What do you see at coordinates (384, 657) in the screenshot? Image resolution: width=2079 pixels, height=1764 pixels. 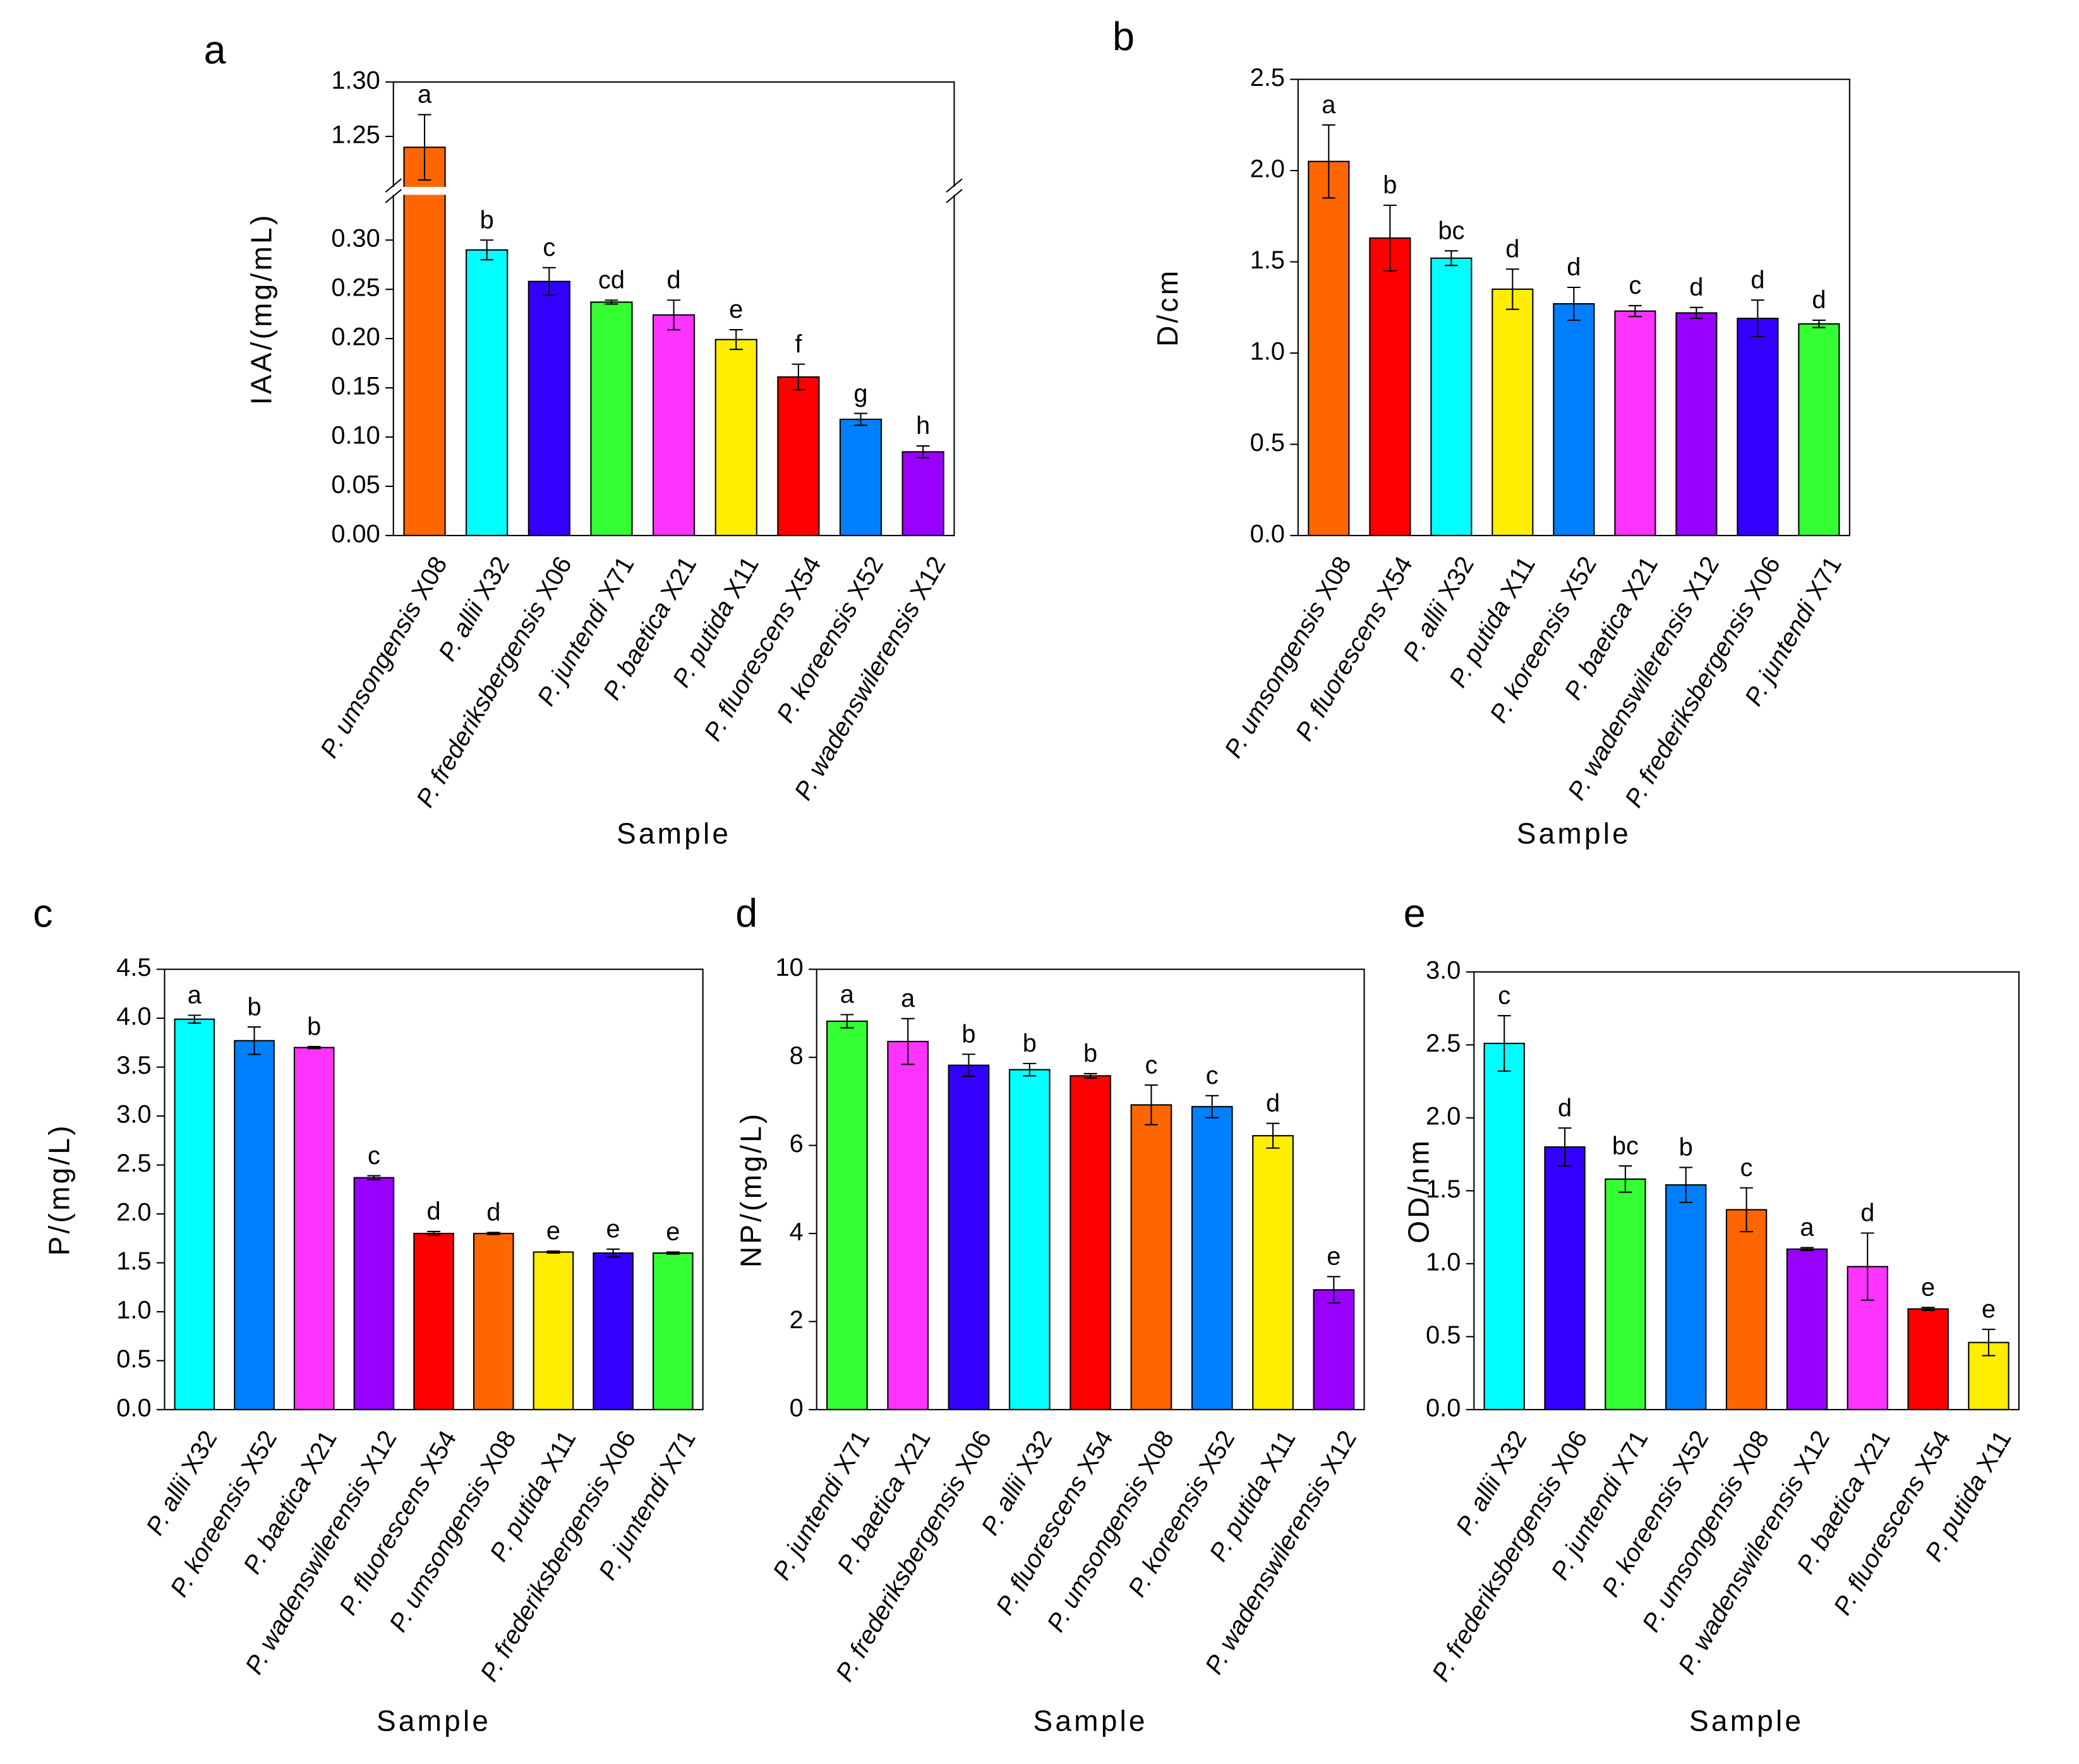 I see `x-tick-label: P. umsongensis X08` at bounding box center [384, 657].